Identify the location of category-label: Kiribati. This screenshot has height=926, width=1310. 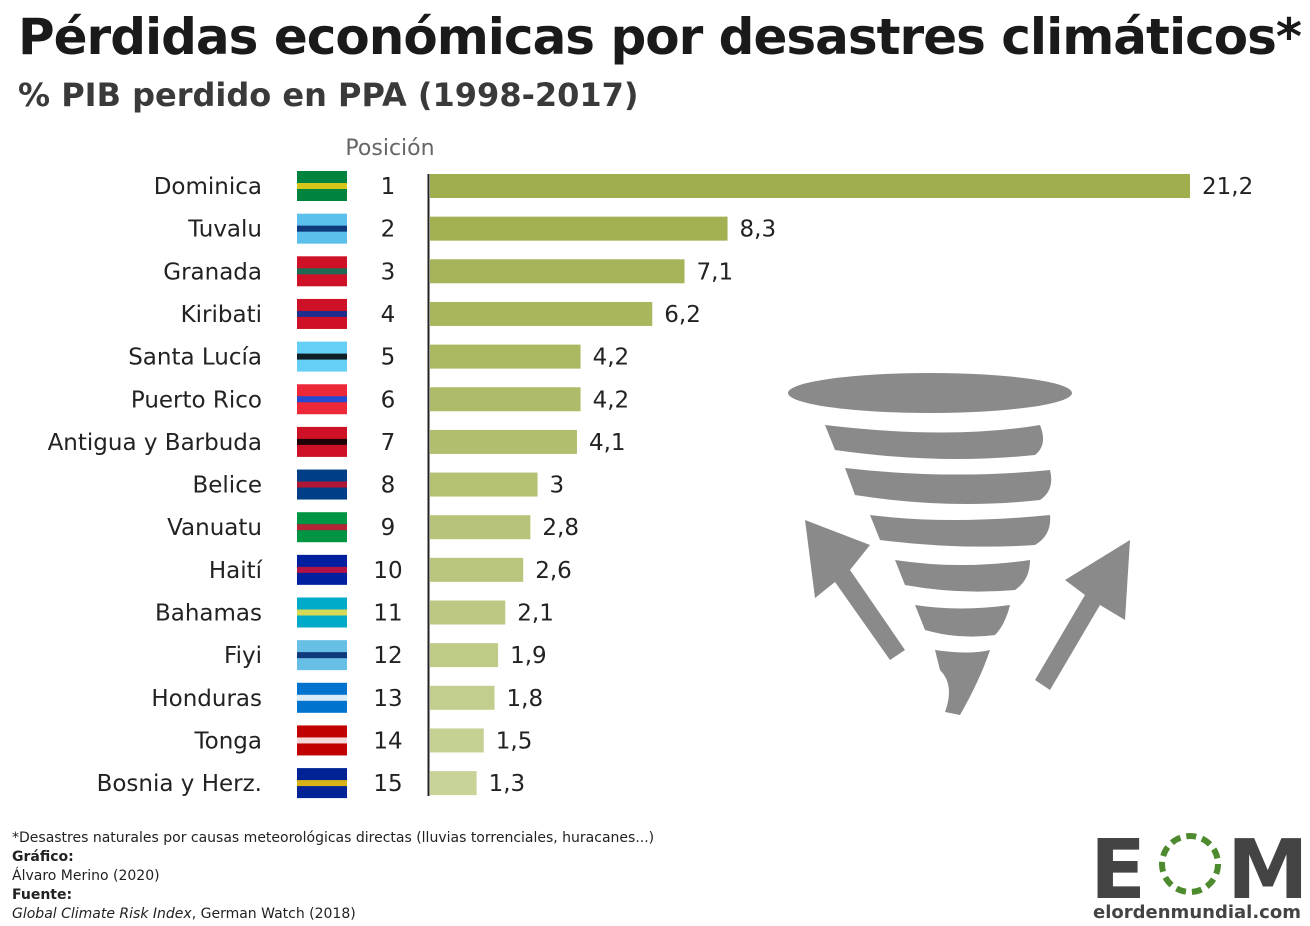
(221, 315).